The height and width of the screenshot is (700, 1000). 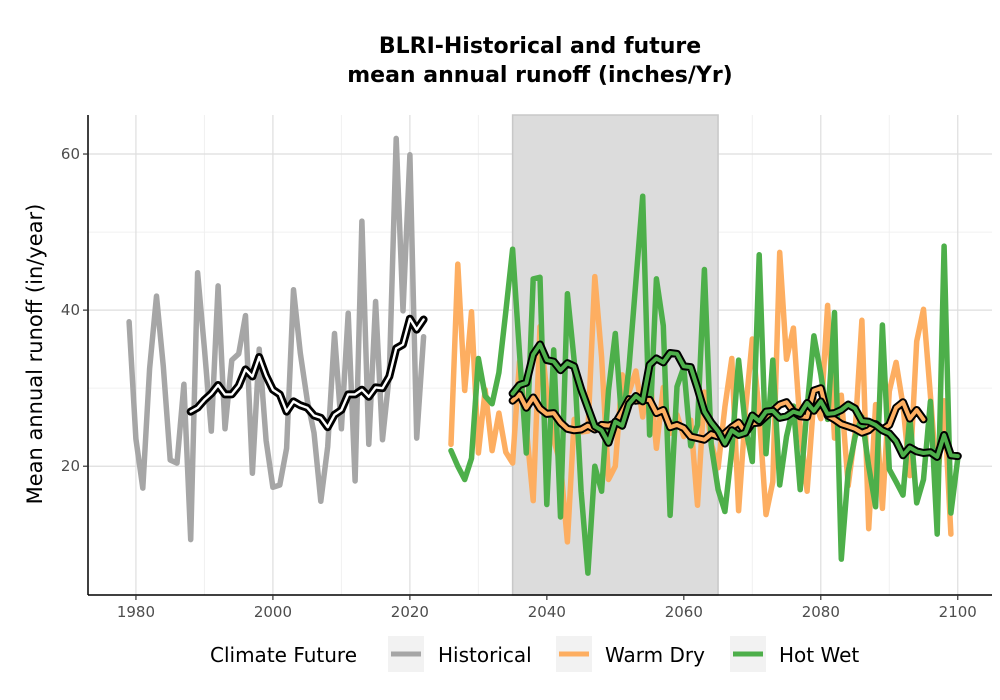 What do you see at coordinates (684, 612) in the screenshot?
I see `x-tick-label: 2060` at bounding box center [684, 612].